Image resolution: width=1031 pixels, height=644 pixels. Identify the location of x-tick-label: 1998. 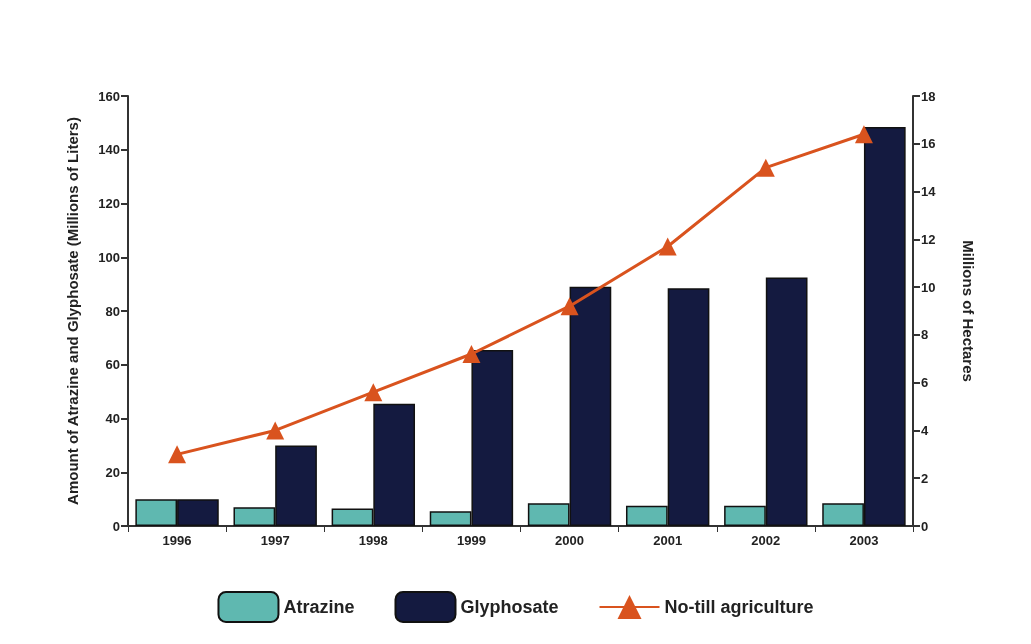
(373, 540).